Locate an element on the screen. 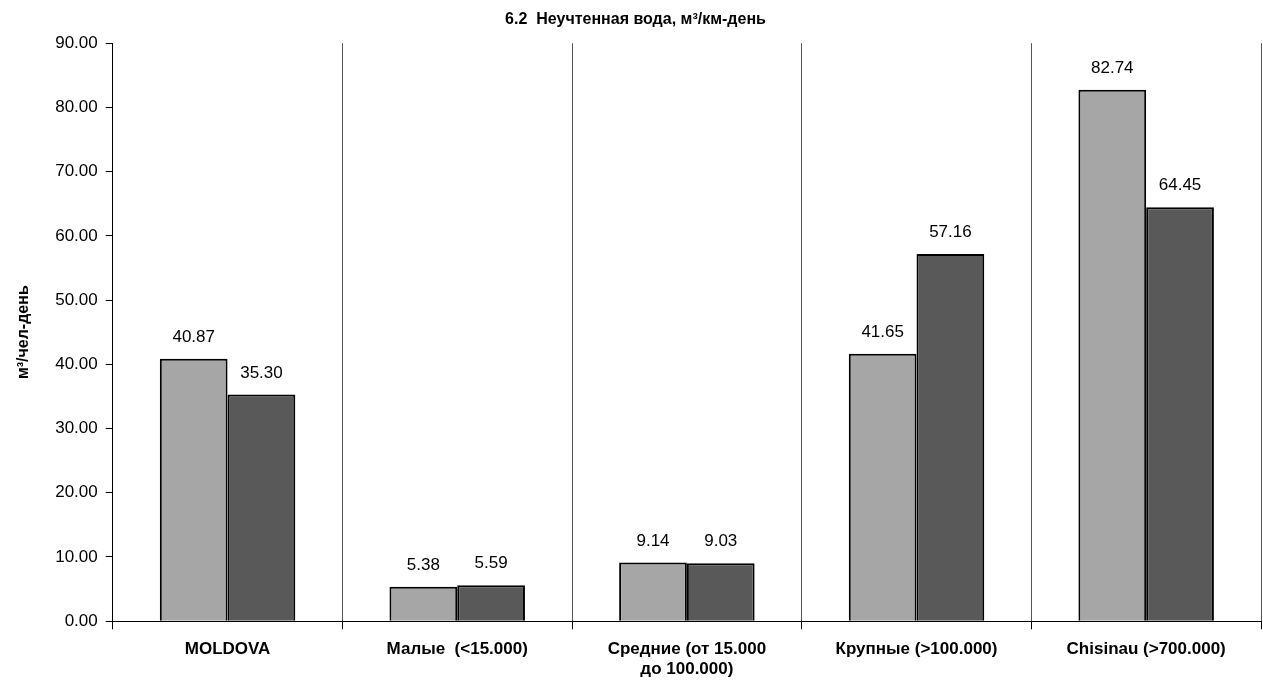  y-tick-label: 20.00 is located at coordinates (76, 492).